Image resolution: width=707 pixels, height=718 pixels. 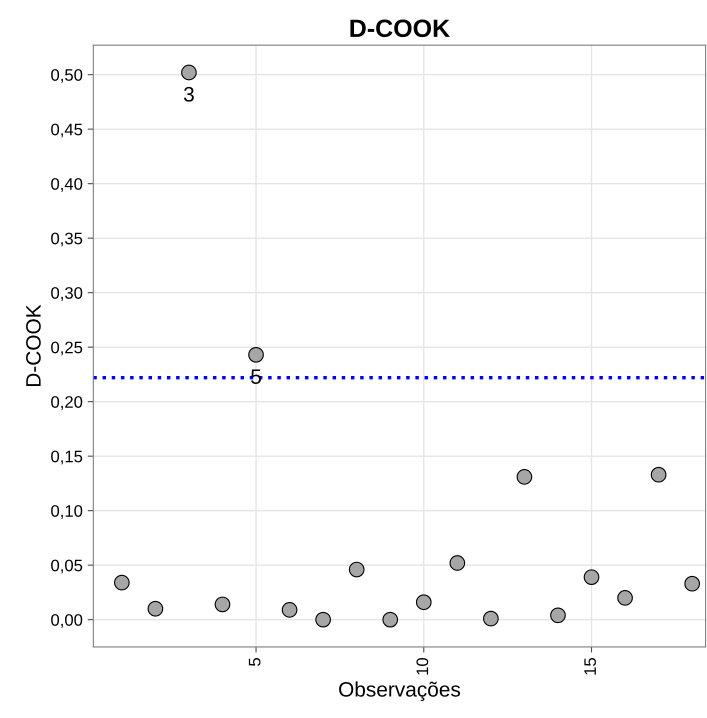 I want to click on chart-title: D-COOK, so click(x=400, y=28).